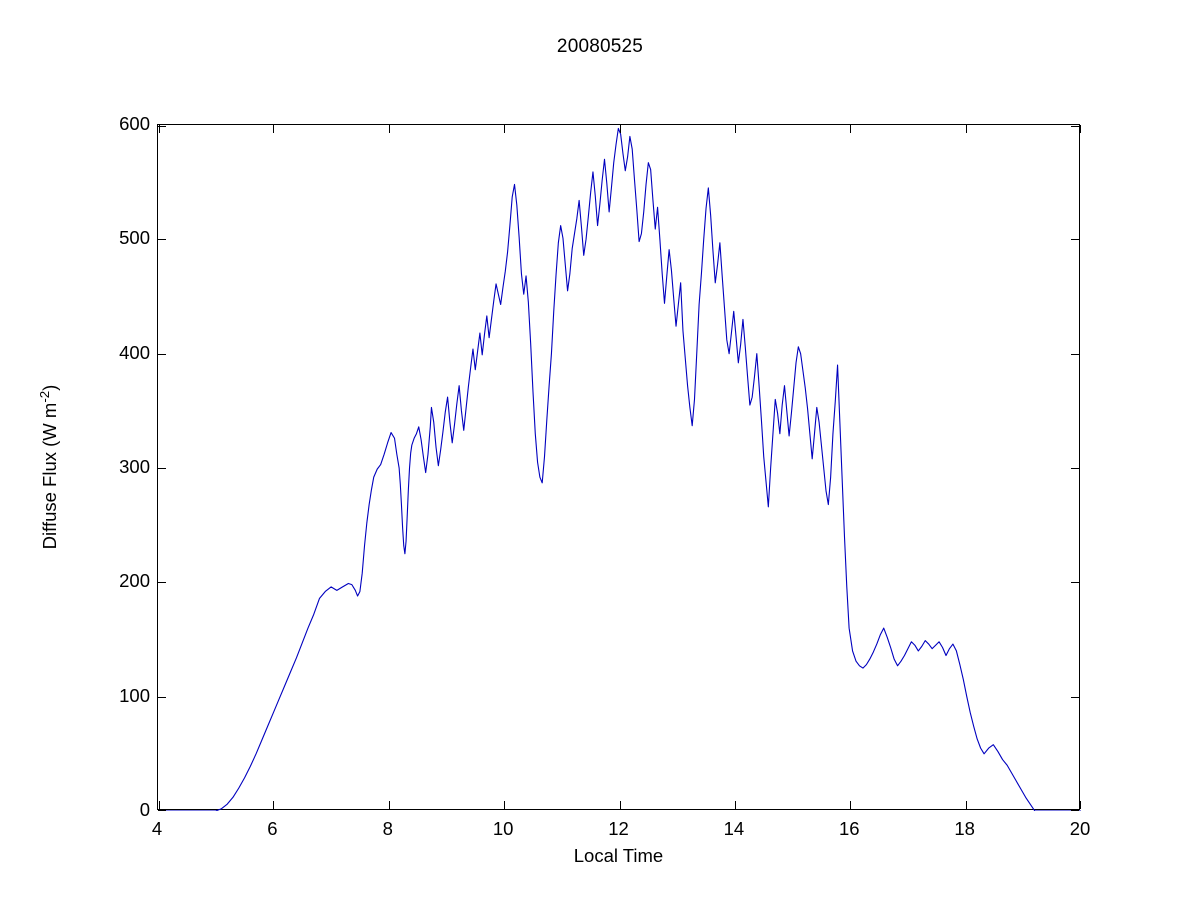 The width and height of the screenshot is (1200, 900). What do you see at coordinates (600, 46) in the screenshot?
I see `chart-title: 20080525` at bounding box center [600, 46].